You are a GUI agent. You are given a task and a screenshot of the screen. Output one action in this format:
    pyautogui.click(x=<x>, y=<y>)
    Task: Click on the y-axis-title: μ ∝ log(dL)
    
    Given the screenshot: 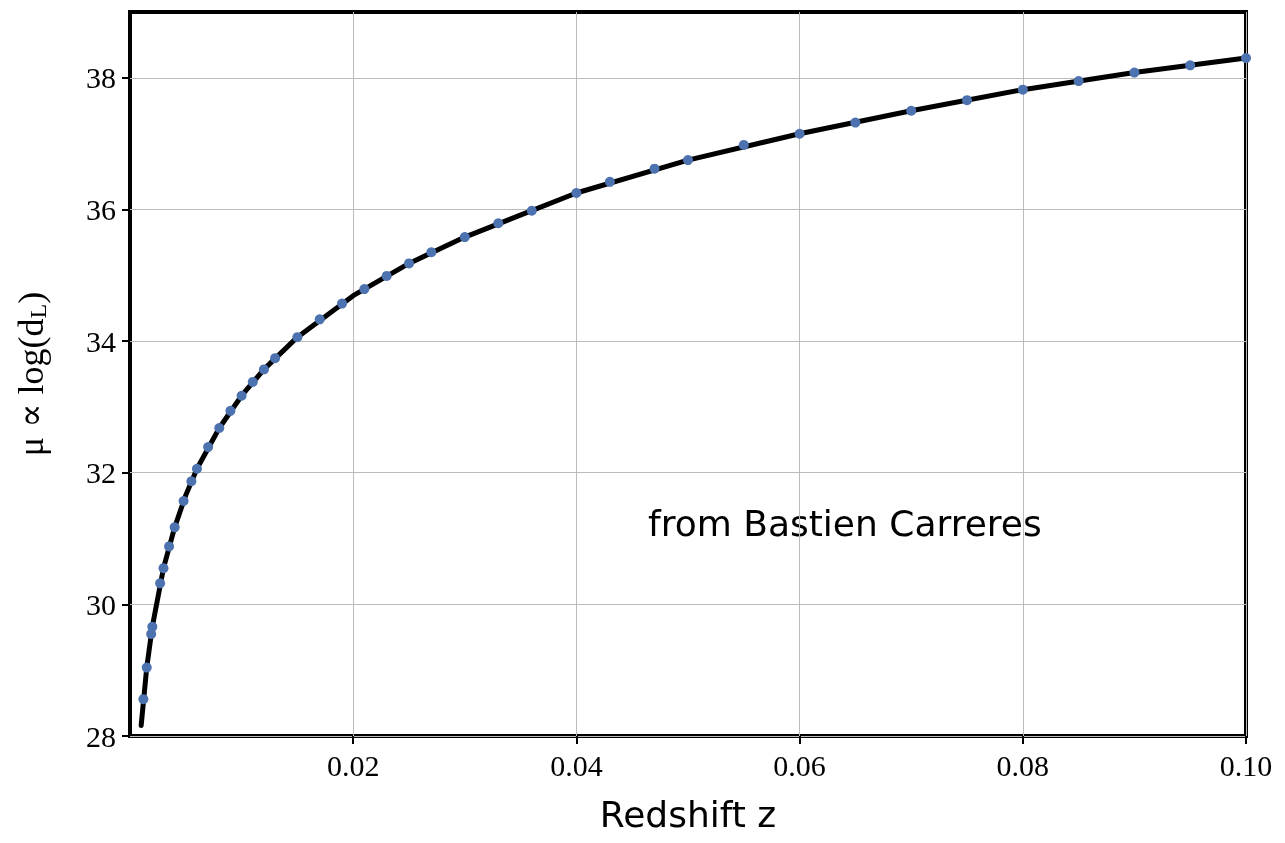 What is the action you would take?
    pyautogui.click(x=31, y=374)
    